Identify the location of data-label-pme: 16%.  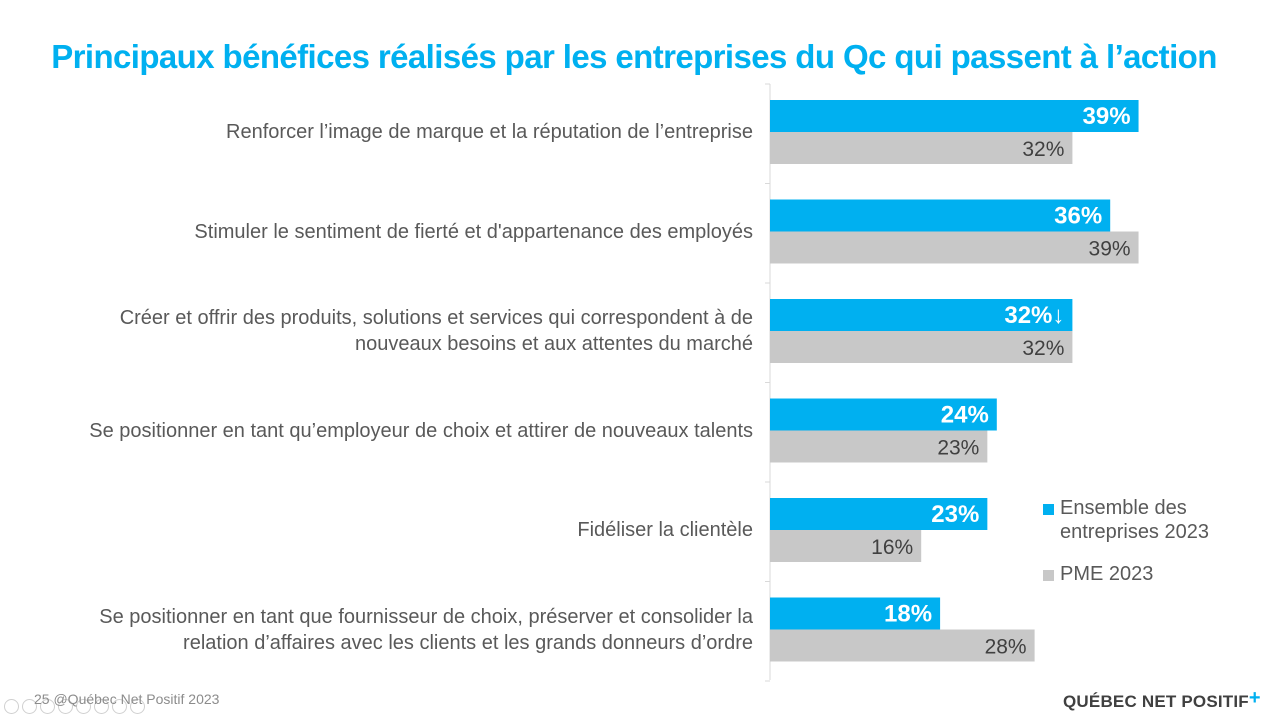
(892, 547).